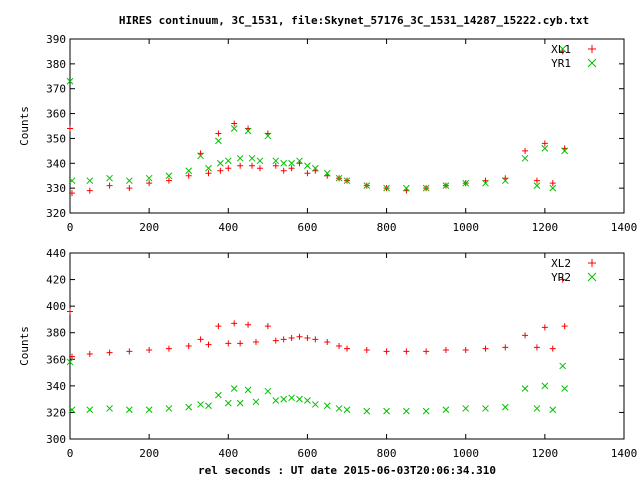  What do you see at coordinates (56, 64) in the screenshot?
I see `top-y-tick-label: 380` at bounding box center [56, 64].